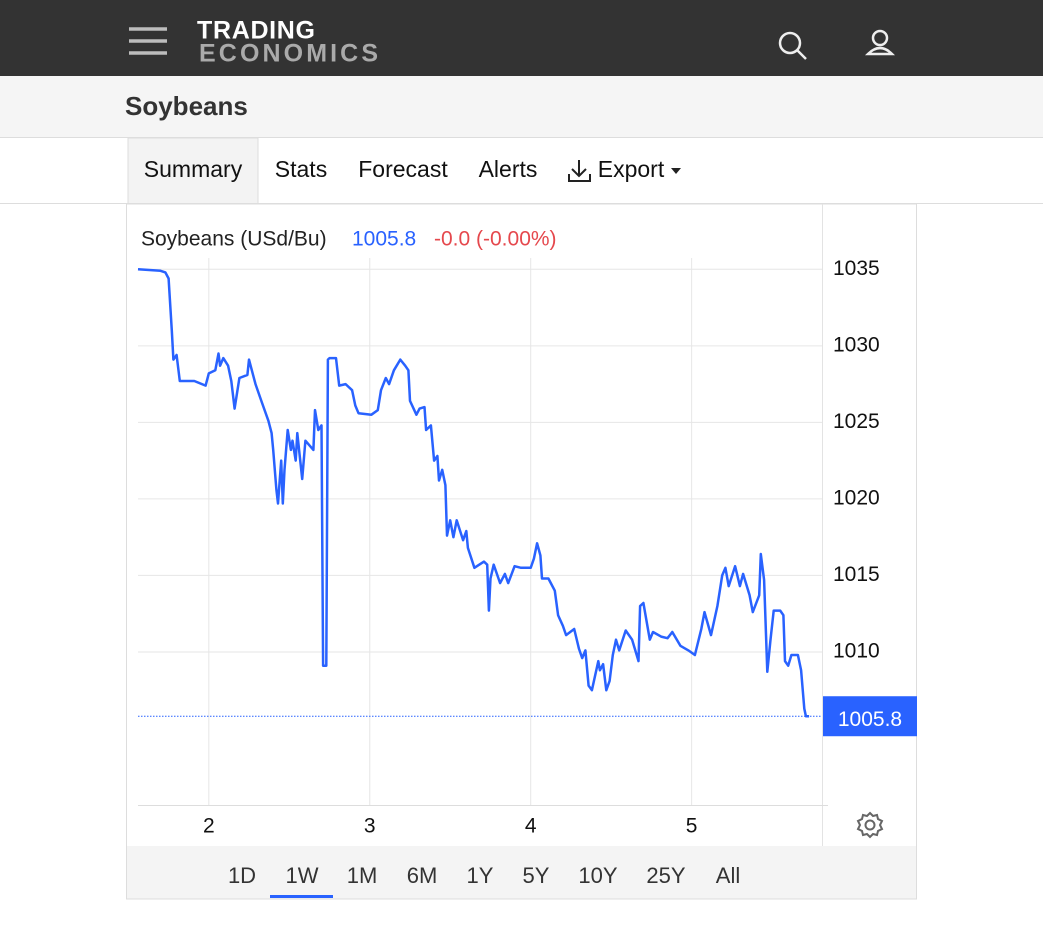  I want to click on tab: Alerts, so click(508, 169).